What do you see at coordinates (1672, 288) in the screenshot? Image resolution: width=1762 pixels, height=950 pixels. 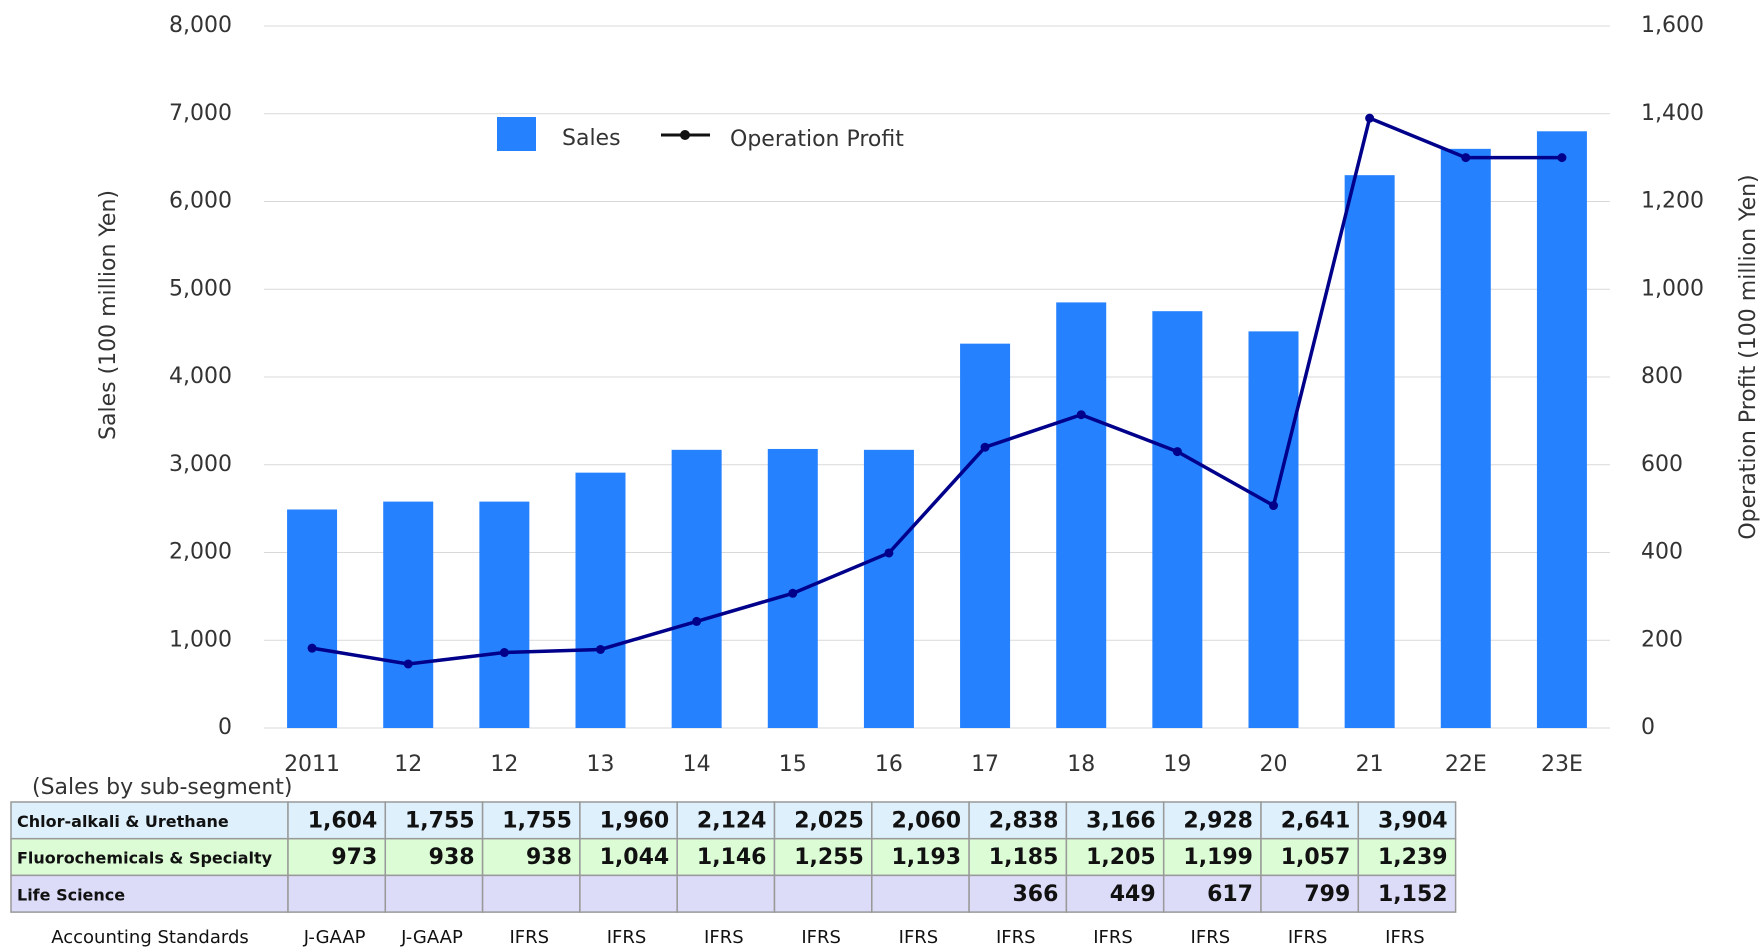 I see `y2-tick-label: 1,000` at bounding box center [1672, 288].